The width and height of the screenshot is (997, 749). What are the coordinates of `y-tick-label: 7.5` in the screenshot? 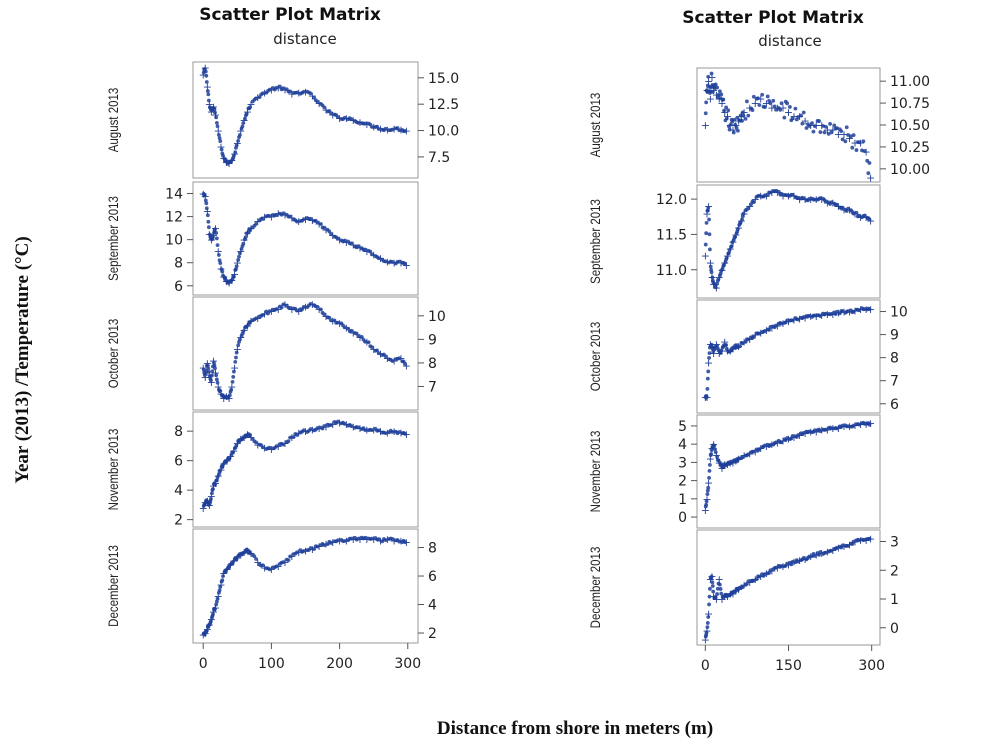 It's located at (439, 158).